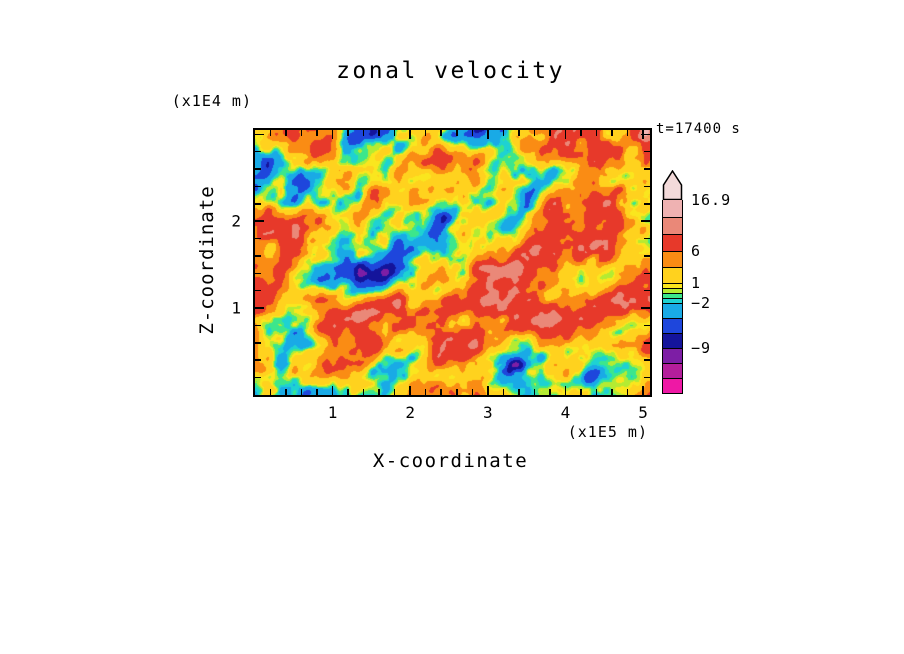 Image resolution: width=904 pixels, height=654 pixels. I want to click on x-tick-label: 3, so click(487, 412).